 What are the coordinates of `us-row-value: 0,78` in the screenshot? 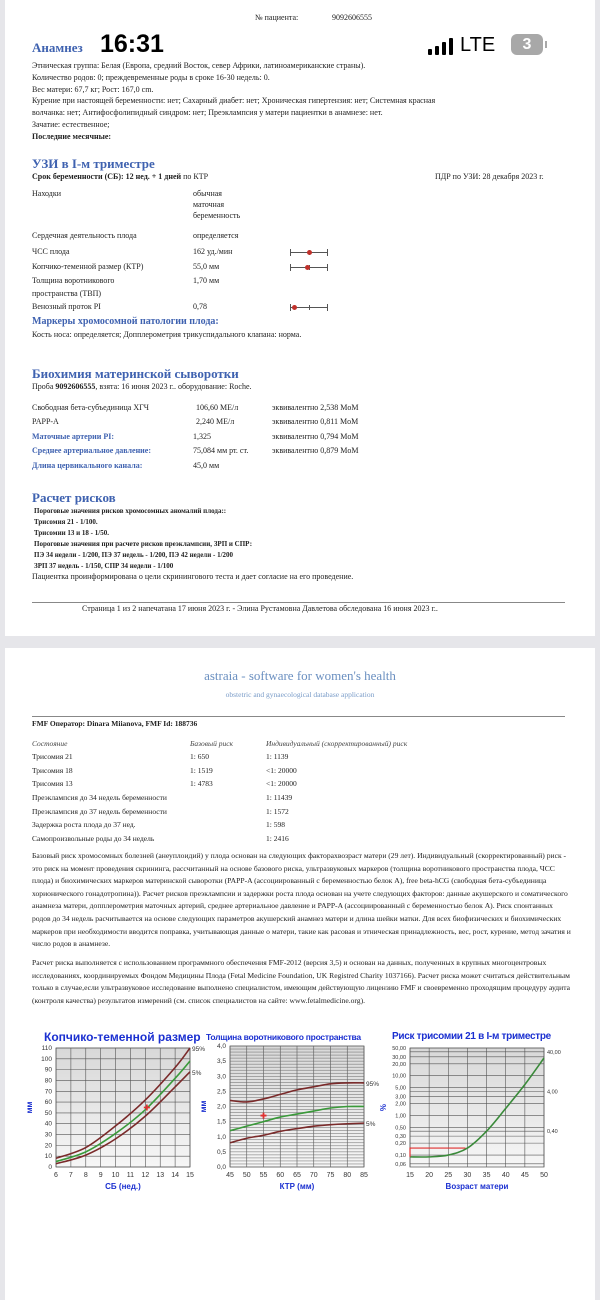 It's located at (200, 306).